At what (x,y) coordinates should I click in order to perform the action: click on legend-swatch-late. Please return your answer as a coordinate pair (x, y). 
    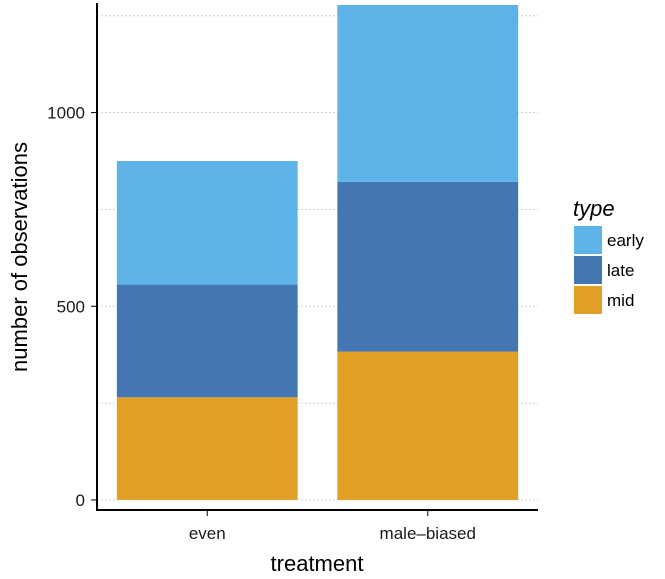
    Looking at the image, I should click on (588, 270).